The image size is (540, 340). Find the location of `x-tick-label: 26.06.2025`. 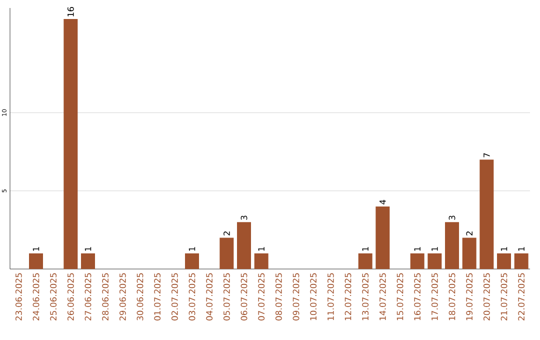

x-tick-label: 26.06.2025 is located at coordinates (70, 296).